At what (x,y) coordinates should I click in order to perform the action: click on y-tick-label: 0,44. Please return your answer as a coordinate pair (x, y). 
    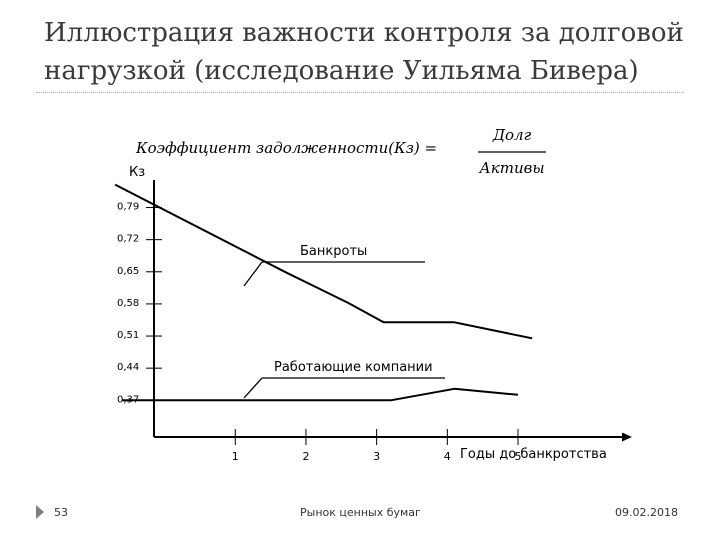
    Looking at the image, I should click on (128, 367).